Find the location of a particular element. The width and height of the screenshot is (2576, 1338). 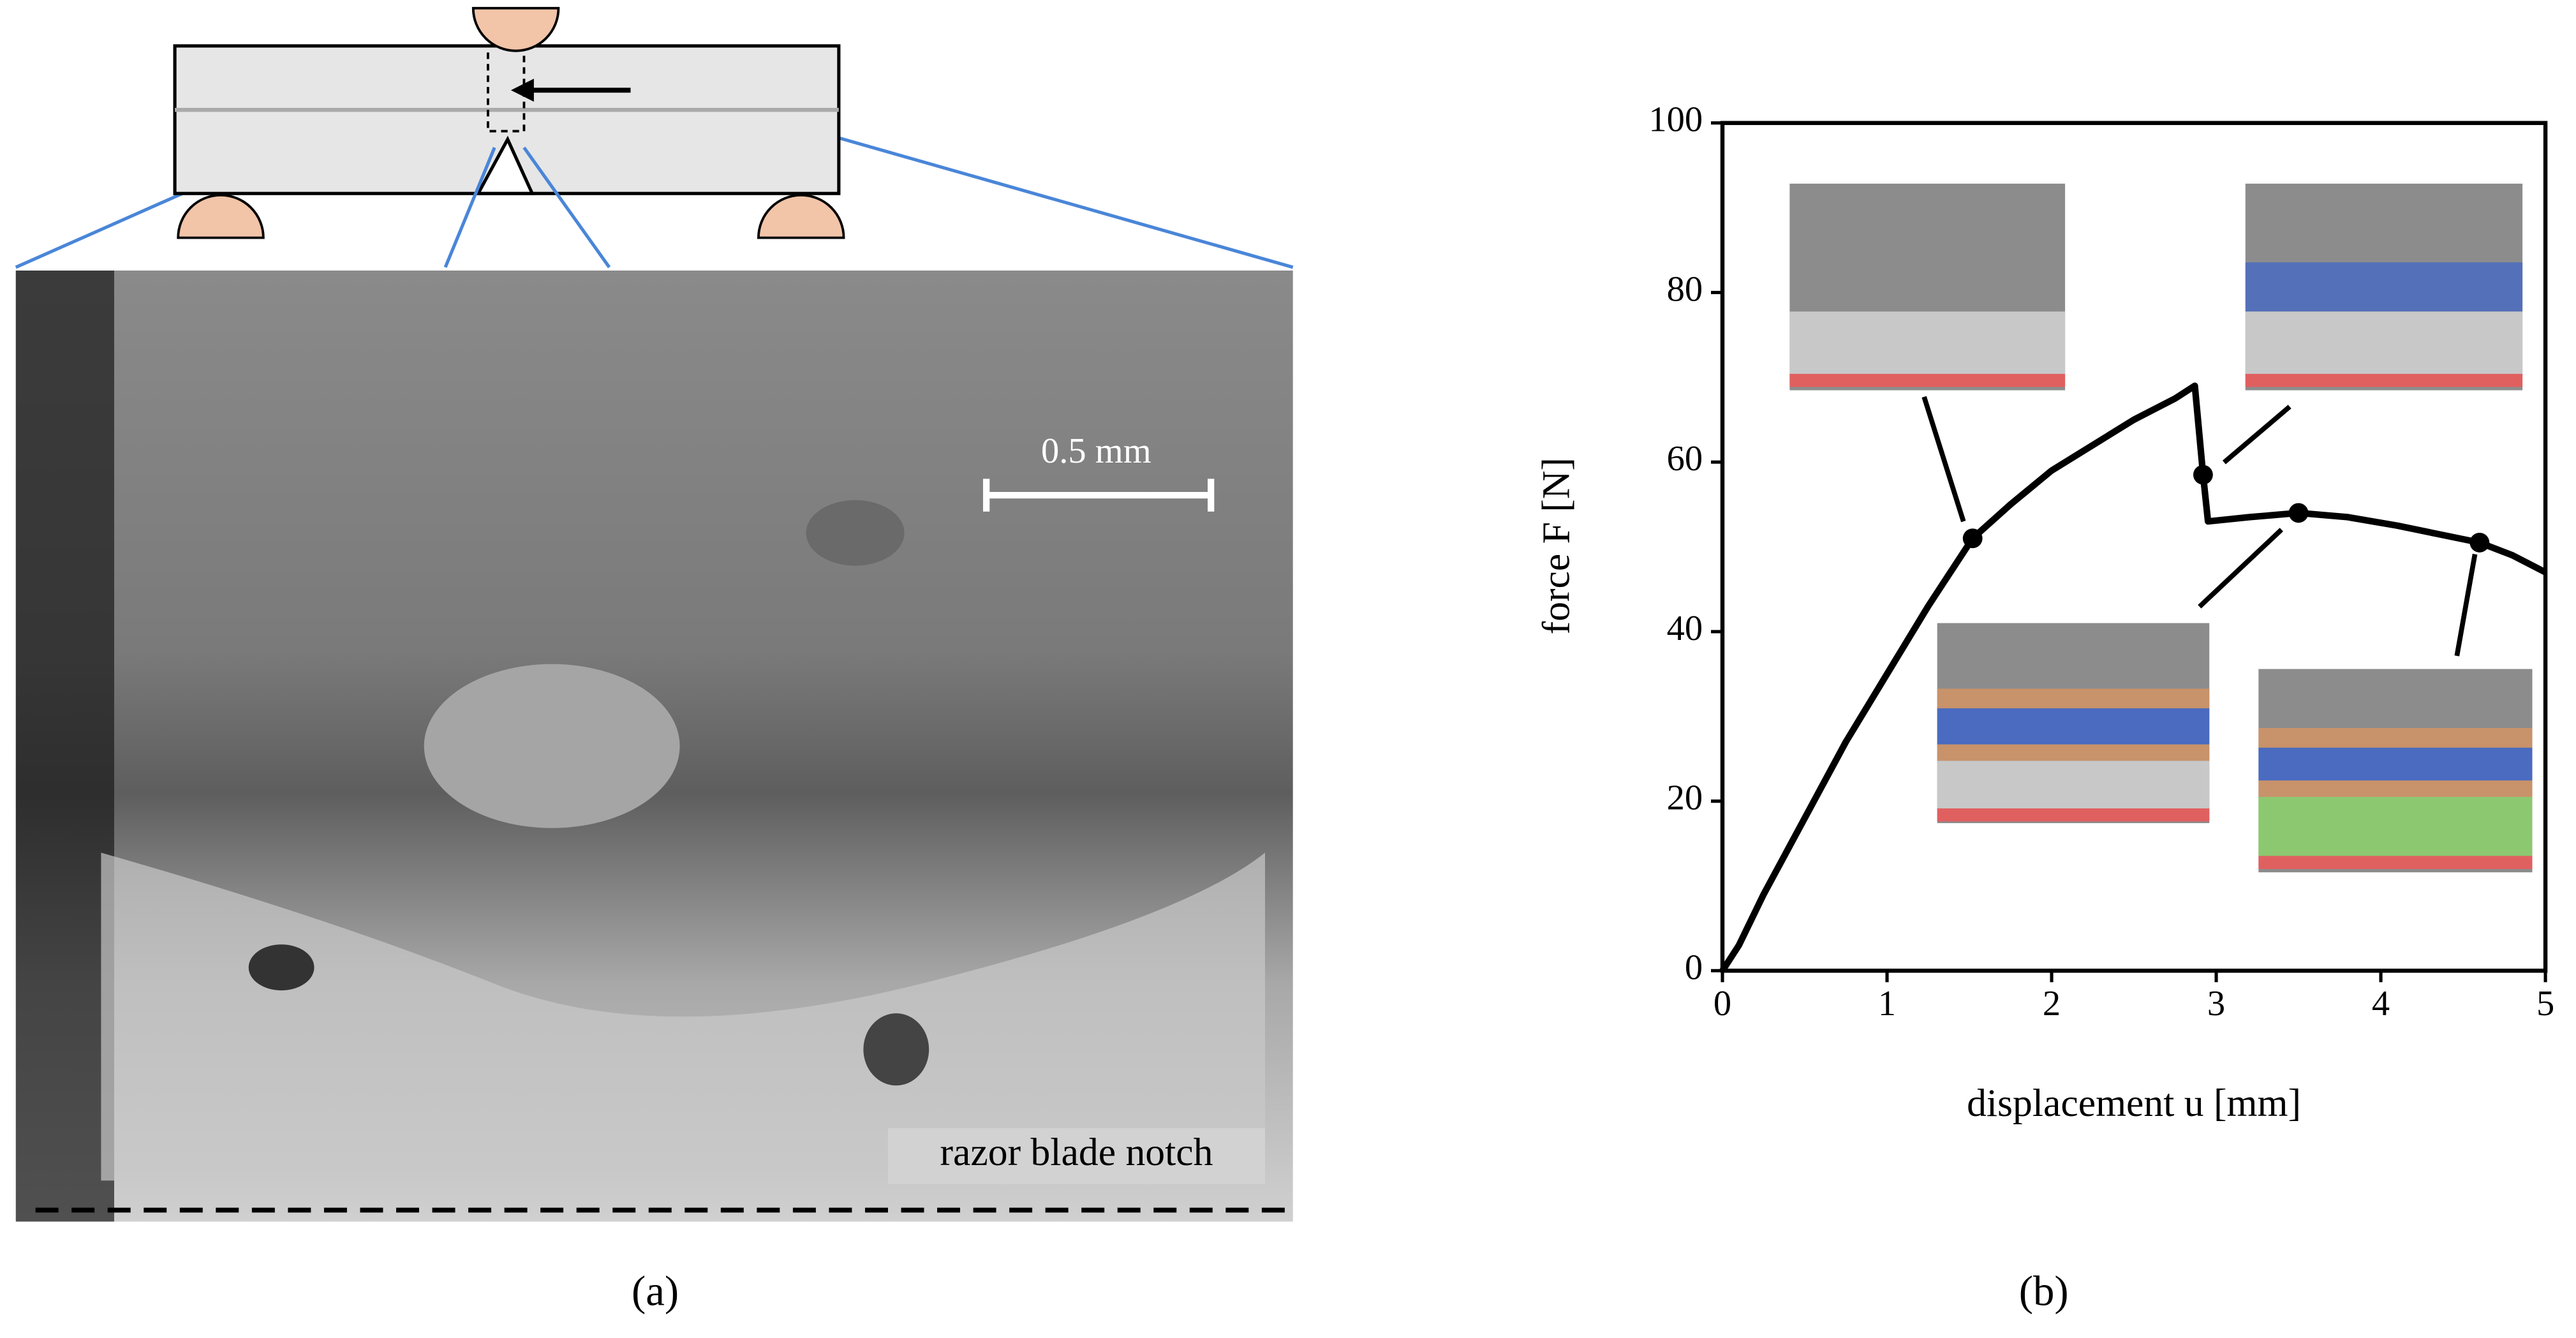

y-tick-label: 80 is located at coordinates (1685, 289).